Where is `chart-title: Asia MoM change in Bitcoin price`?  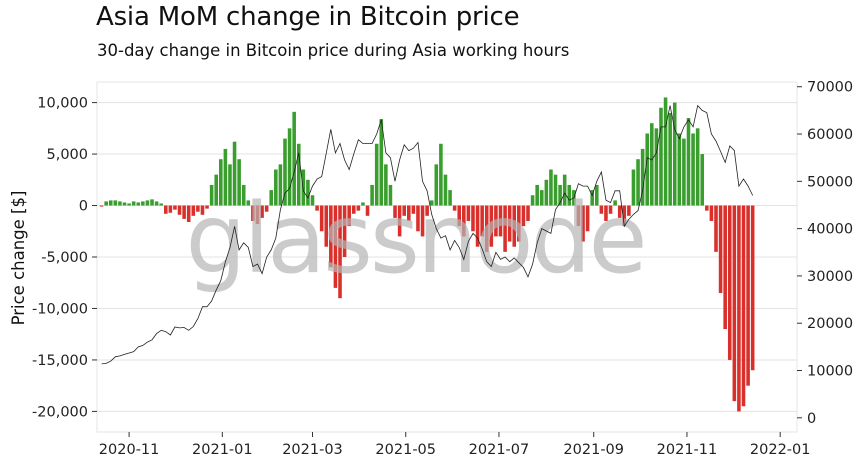 chart-title: Asia MoM change in Bitcoin price is located at coordinates (308, 17).